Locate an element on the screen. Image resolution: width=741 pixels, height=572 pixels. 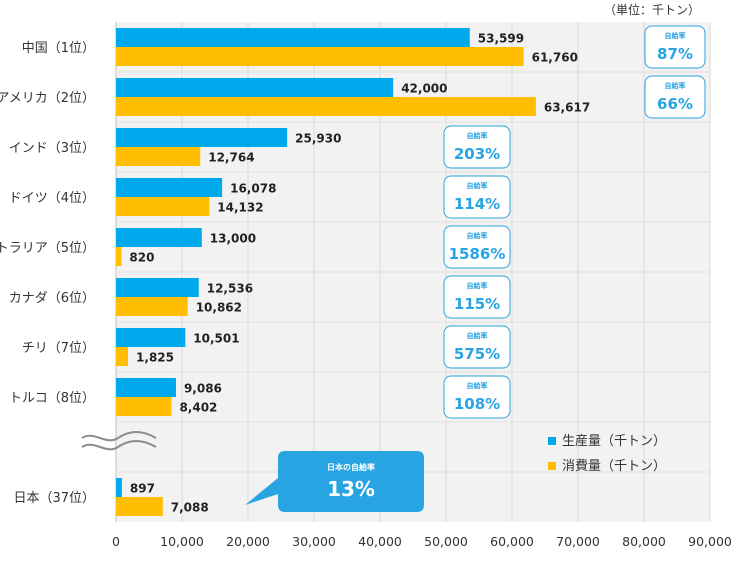
badge-value-7: 108% is located at coordinates (477, 404).